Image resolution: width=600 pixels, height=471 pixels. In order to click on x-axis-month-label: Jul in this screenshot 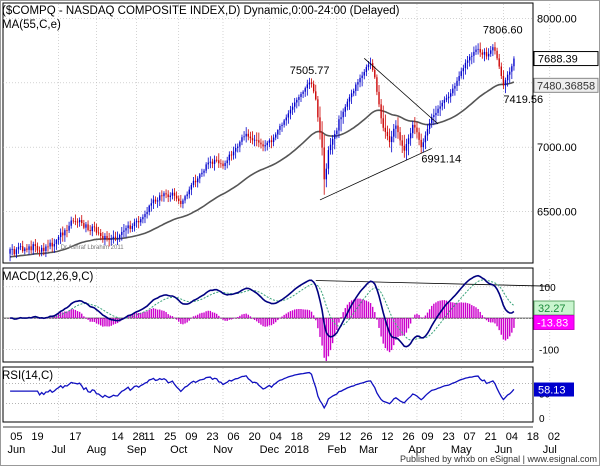, I will do `click(550, 450)`.